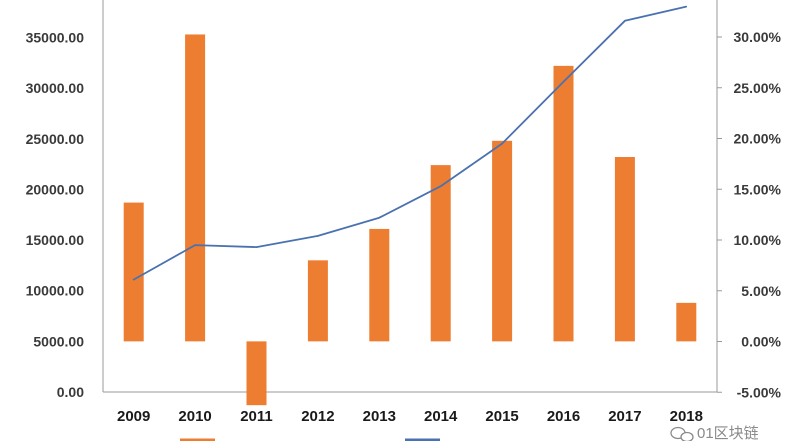  I want to click on x-tick-label: 2017, so click(624, 416).